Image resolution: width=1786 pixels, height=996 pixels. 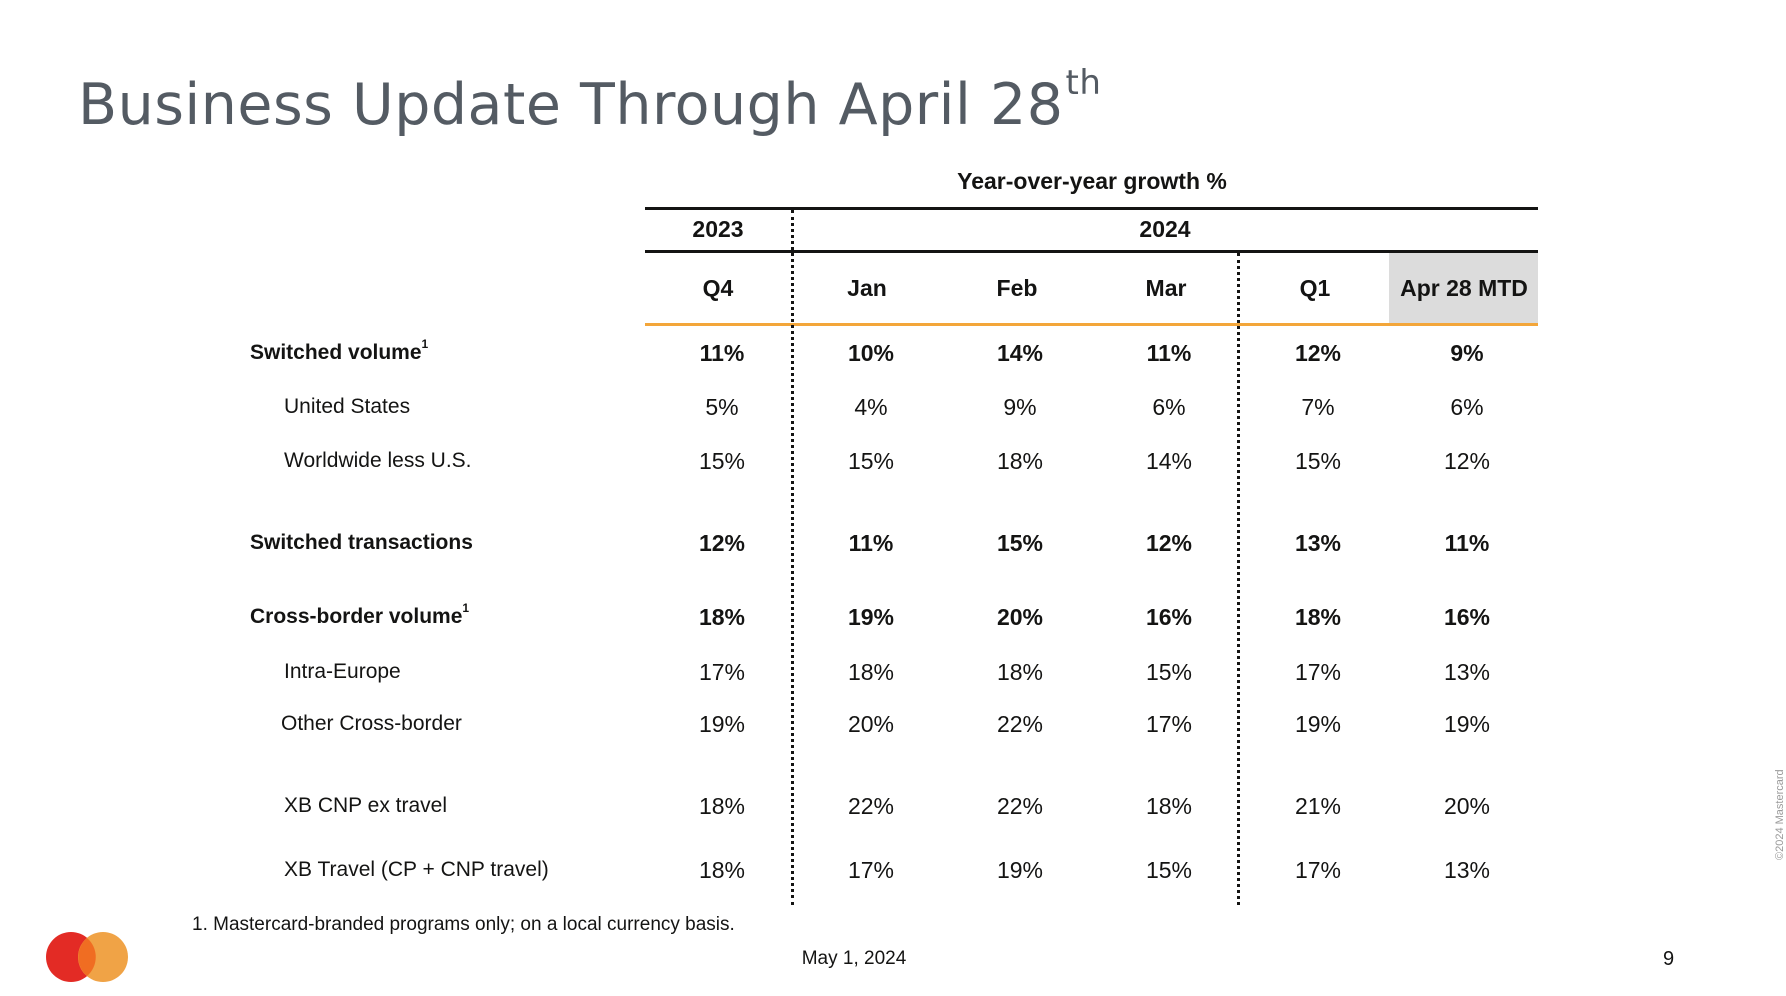 What do you see at coordinates (87, 957) in the screenshot?
I see `mastercard-logo-icon` at bounding box center [87, 957].